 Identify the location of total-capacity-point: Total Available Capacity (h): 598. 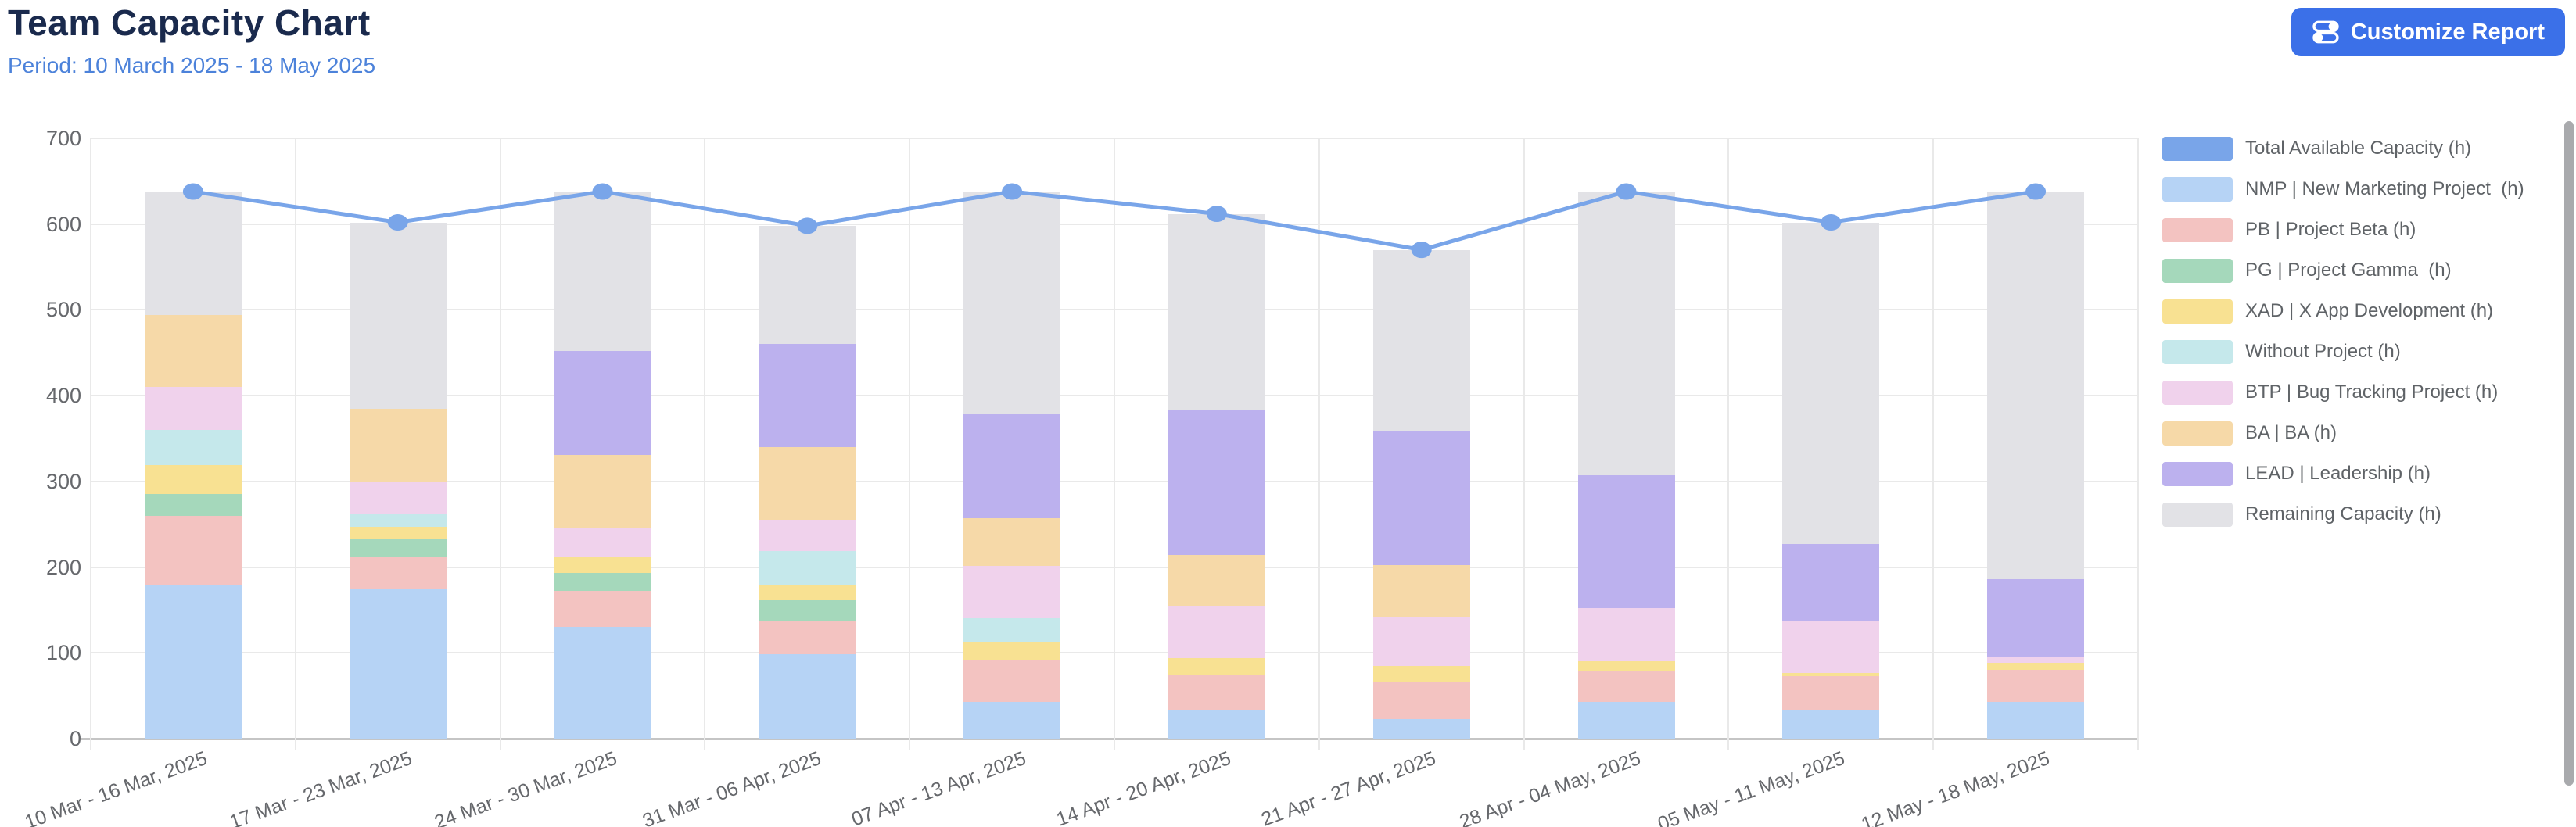
(808, 226).